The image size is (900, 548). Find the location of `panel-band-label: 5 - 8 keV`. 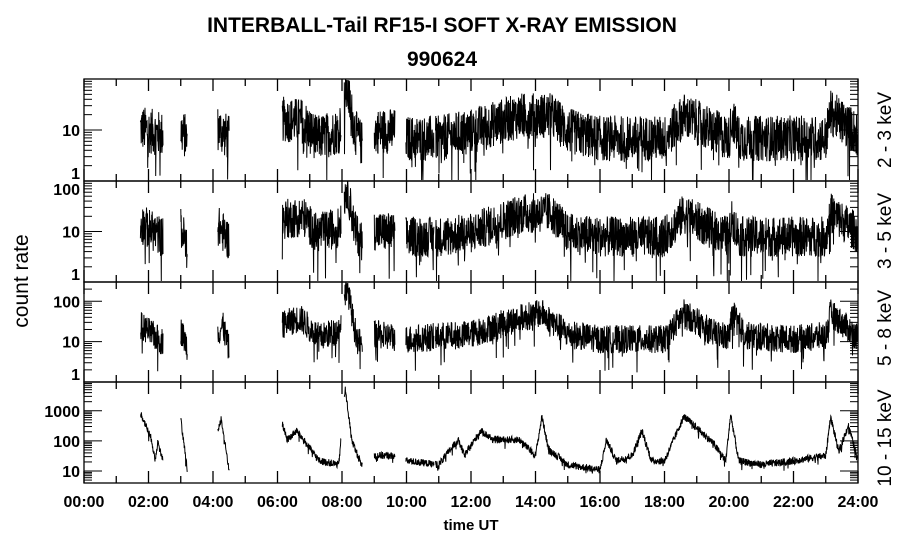

panel-band-label: 5 - 8 keV is located at coordinates (885, 328).